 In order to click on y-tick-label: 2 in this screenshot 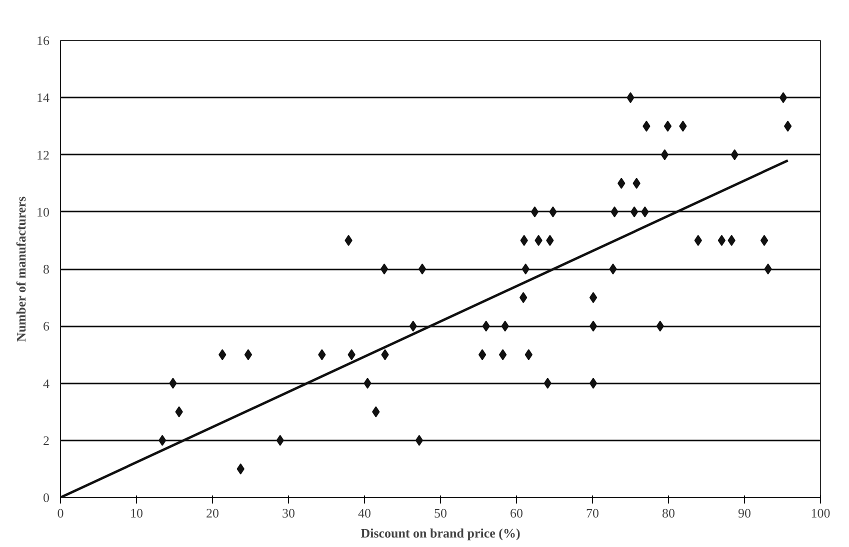, I will do `click(46, 440)`.